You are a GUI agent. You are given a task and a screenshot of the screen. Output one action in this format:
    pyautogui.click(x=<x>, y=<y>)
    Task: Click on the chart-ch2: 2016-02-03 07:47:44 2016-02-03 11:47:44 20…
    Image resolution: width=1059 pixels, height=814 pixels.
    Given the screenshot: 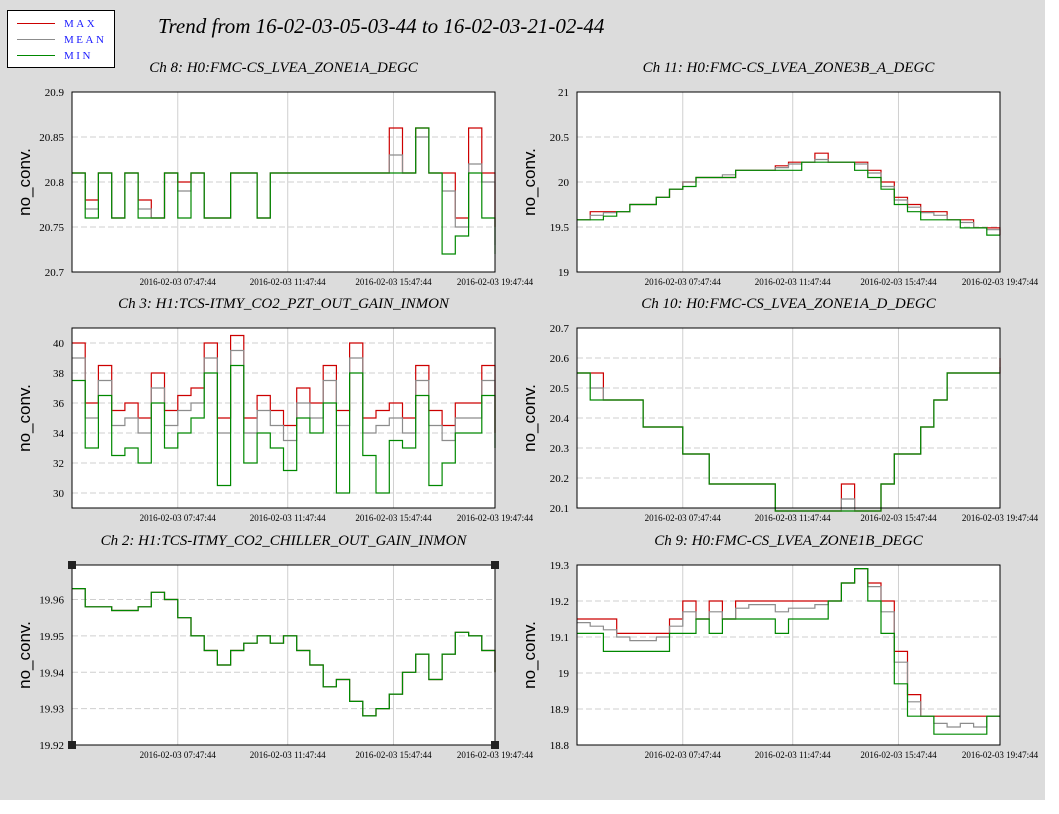 What is the action you would take?
    pyautogui.click(x=267, y=662)
    